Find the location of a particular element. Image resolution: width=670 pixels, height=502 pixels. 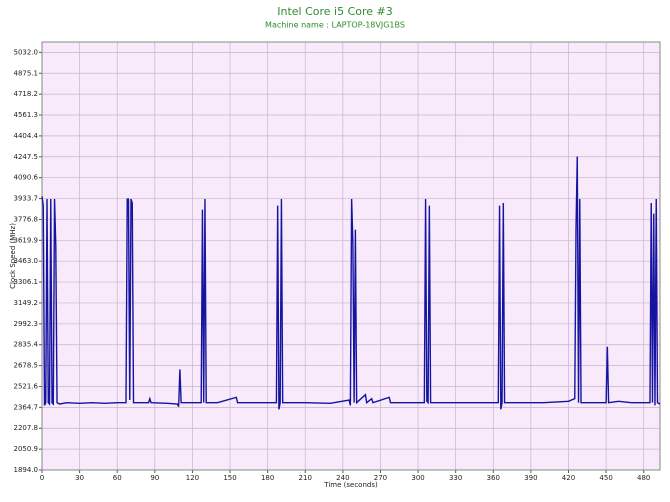

x-tick-label: 270 is located at coordinates (380, 478).